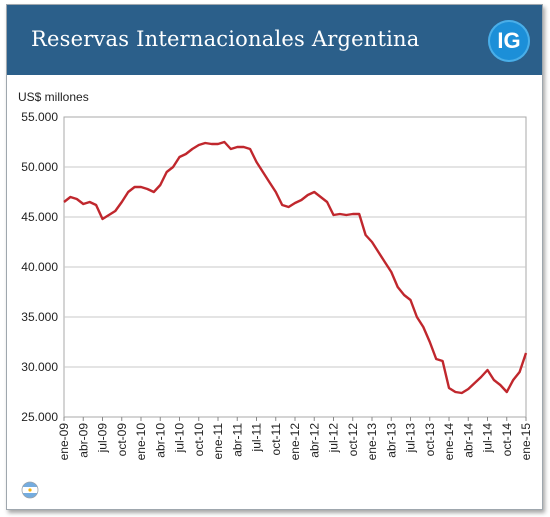 The width and height of the screenshot is (550, 517). What do you see at coordinates (526, 442) in the screenshot?
I see `x-tick-label: ene-15` at bounding box center [526, 442].